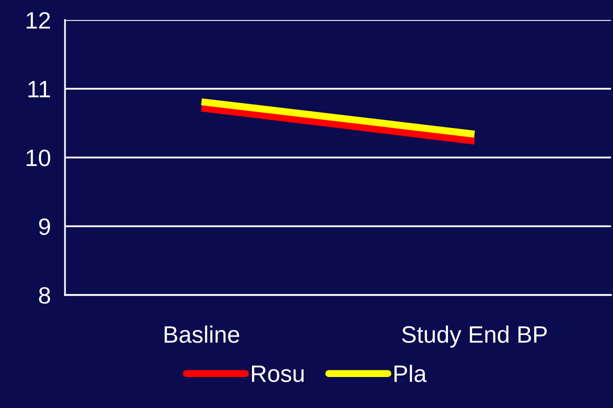 The width and height of the screenshot is (613, 408). I want to click on legend-label: Rosu, so click(278, 374).